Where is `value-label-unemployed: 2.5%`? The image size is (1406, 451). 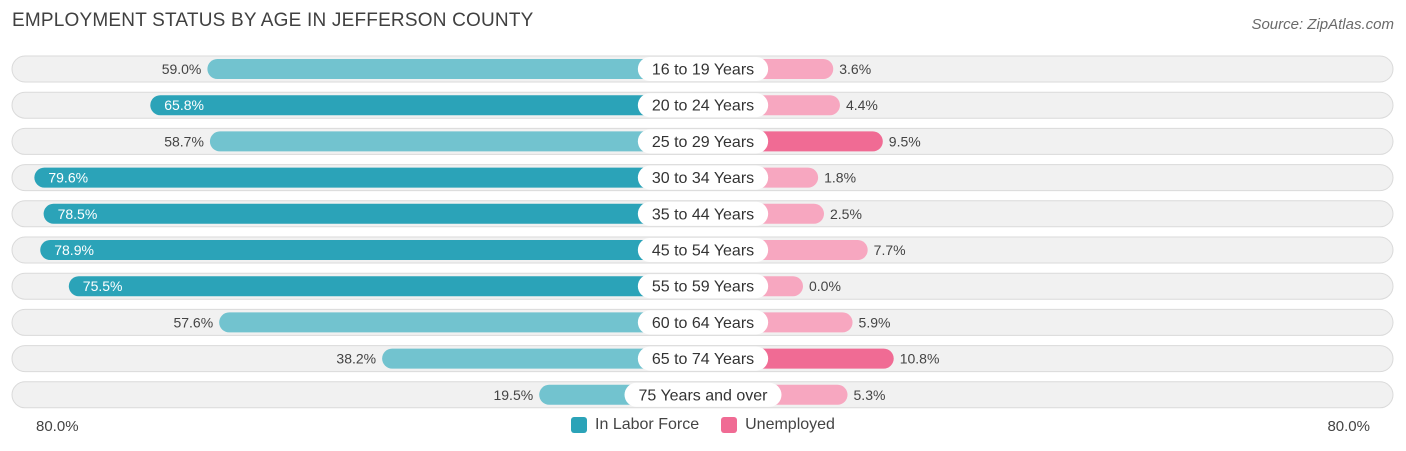 value-label-unemployed: 2.5% is located at coordinates (846, 214).